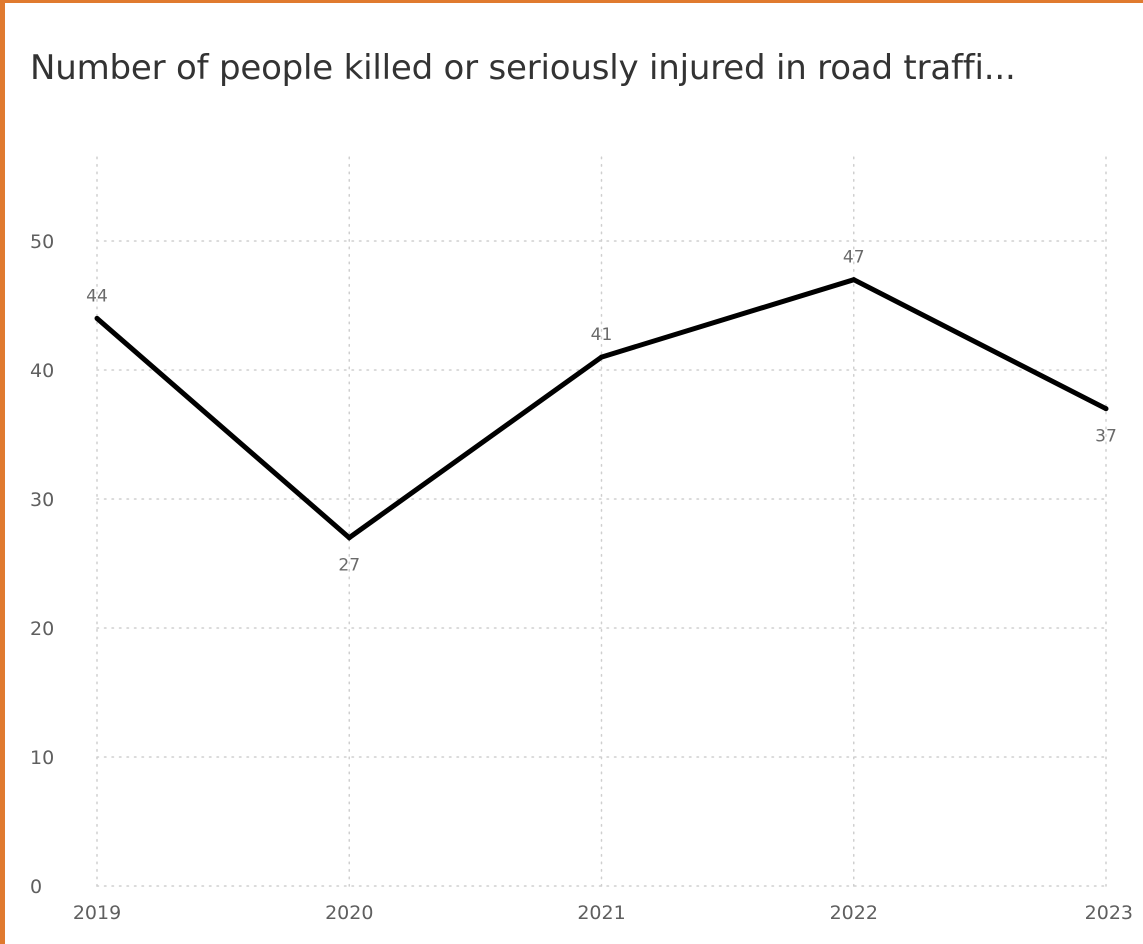 This screenshot has width=1143, height=944. I want to click on data-label: 47, so click(854, 258).